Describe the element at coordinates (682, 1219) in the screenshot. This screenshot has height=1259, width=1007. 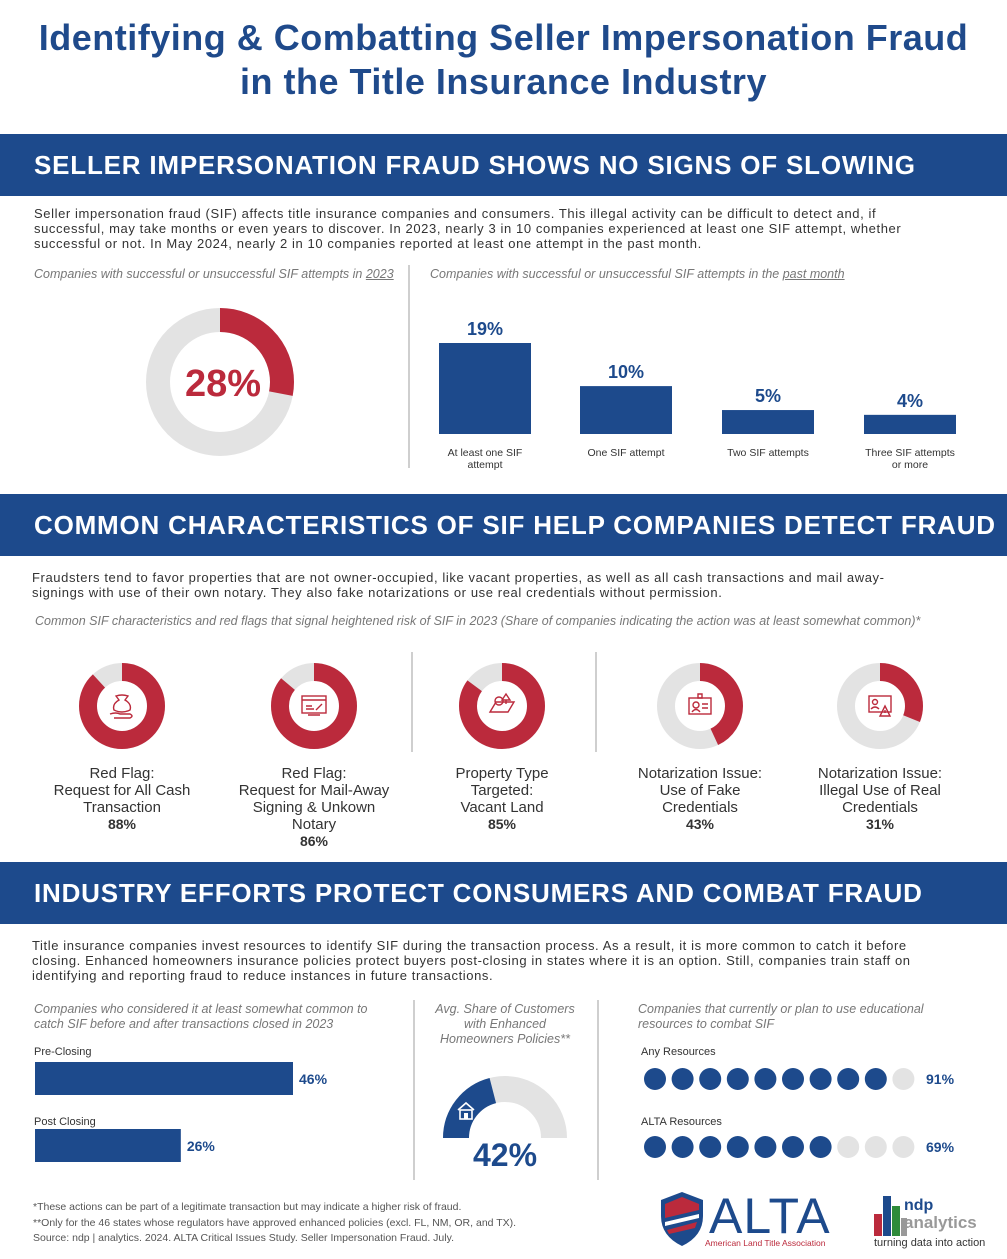
I see `eagle-shield-icon` at that location.